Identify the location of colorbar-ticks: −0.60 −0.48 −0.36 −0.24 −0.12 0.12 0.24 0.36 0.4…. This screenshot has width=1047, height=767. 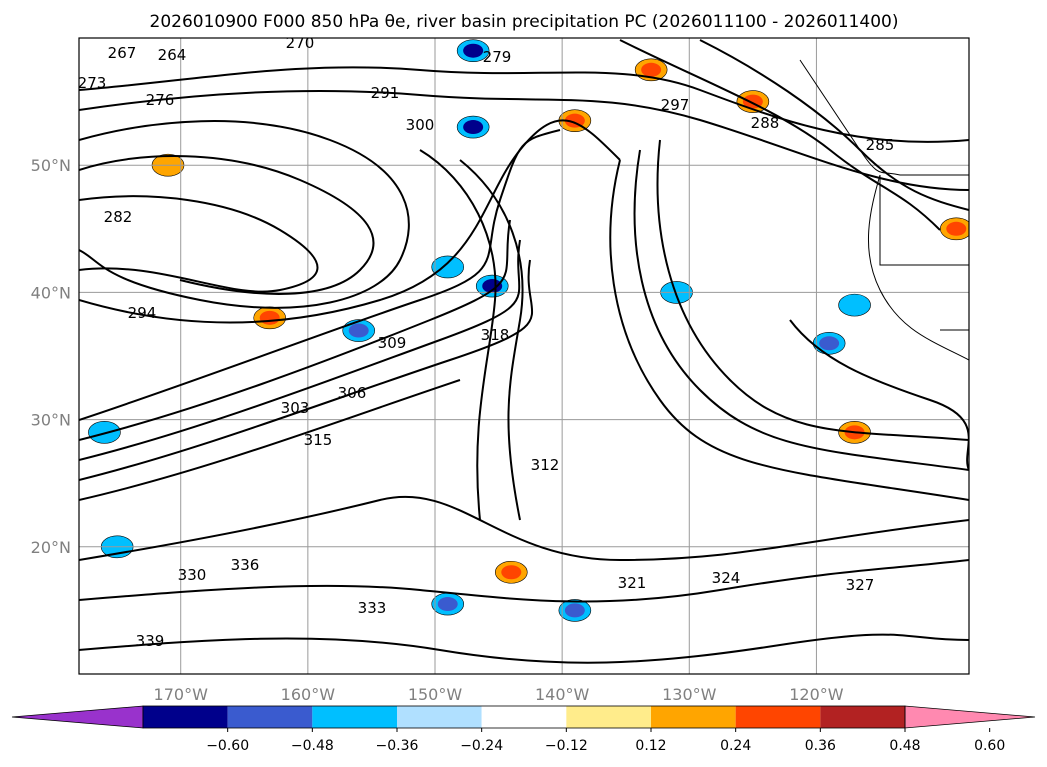
(605, 741).